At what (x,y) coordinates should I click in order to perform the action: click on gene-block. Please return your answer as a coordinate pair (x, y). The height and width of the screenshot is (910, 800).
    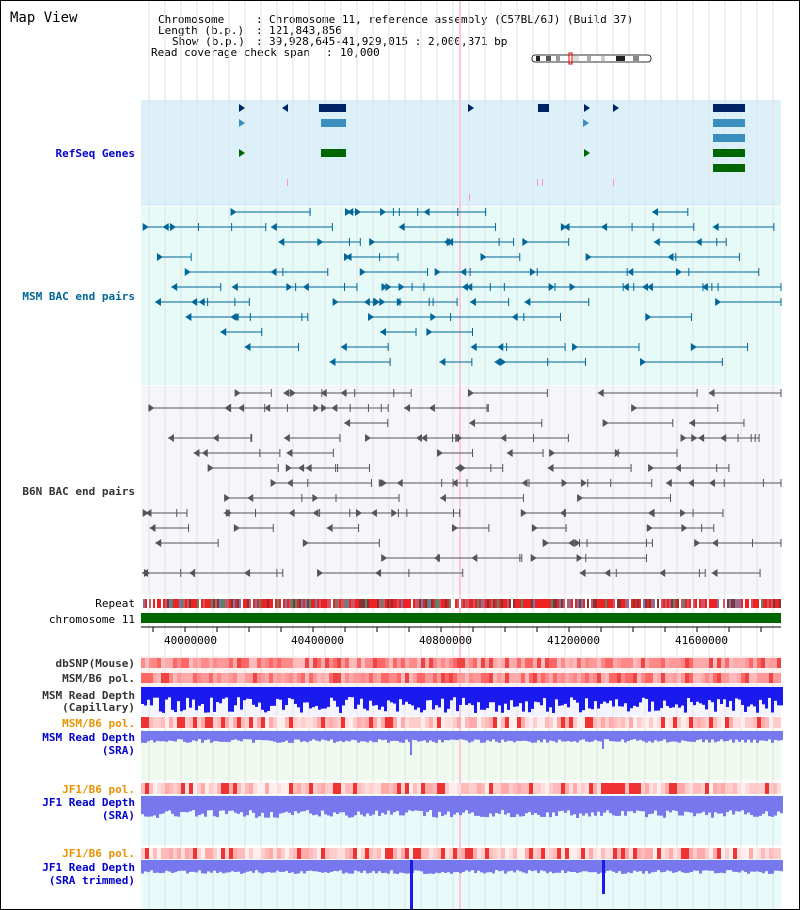
    Looking at the image, I should click on (729, 153).